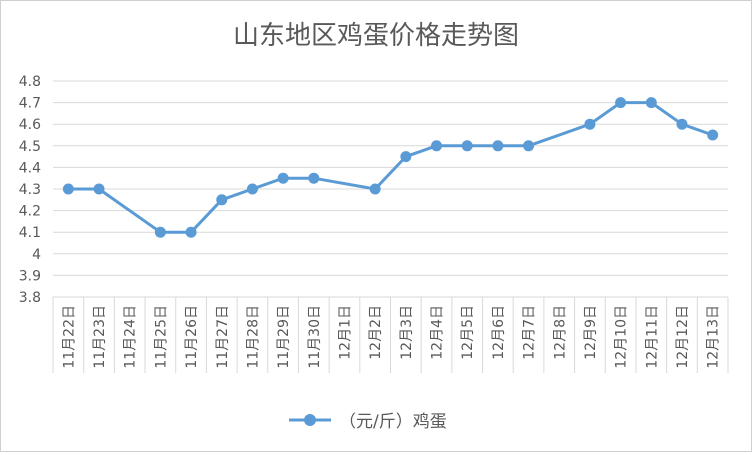  Describe the element at coordinates (652, 337) in the screenshot. I see `x-tick-label: 12月11日` at that location.